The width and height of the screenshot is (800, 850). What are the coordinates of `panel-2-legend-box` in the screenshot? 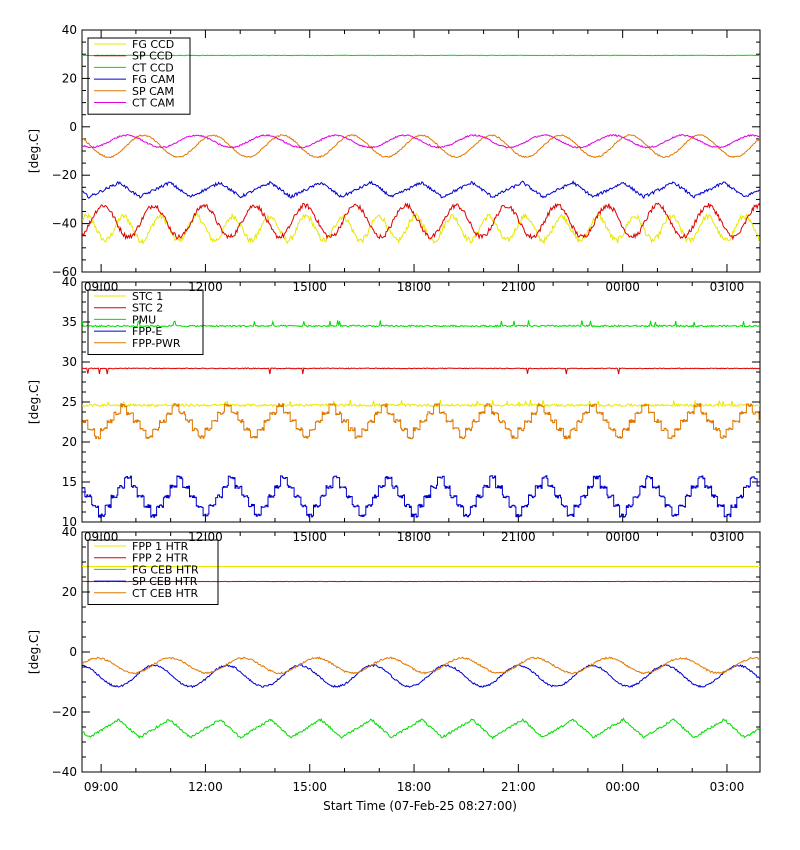 It's located at (145, 322).